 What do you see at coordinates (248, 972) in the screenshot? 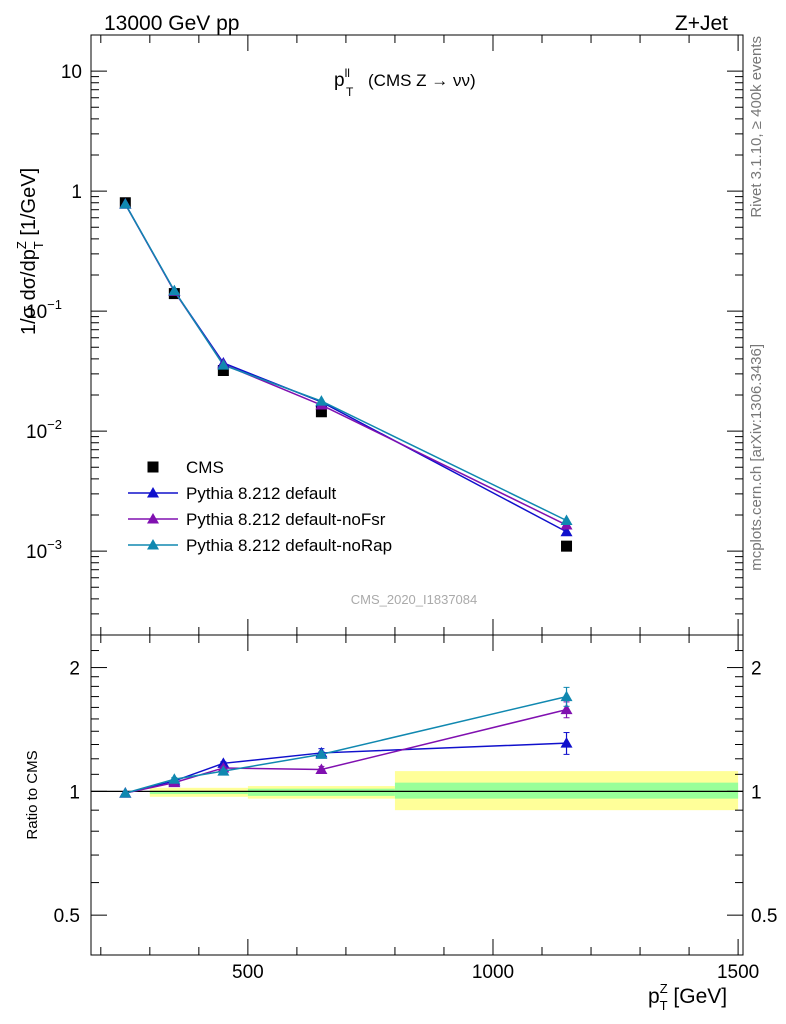
I see `x-tick-label: 500` at bounding box center [248, 972].